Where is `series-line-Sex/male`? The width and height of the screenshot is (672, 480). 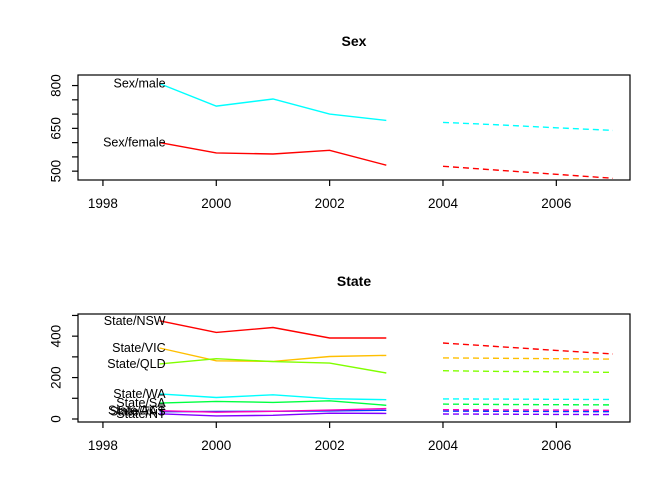
series-line-Sex/male is located at coordinates (273, 102).